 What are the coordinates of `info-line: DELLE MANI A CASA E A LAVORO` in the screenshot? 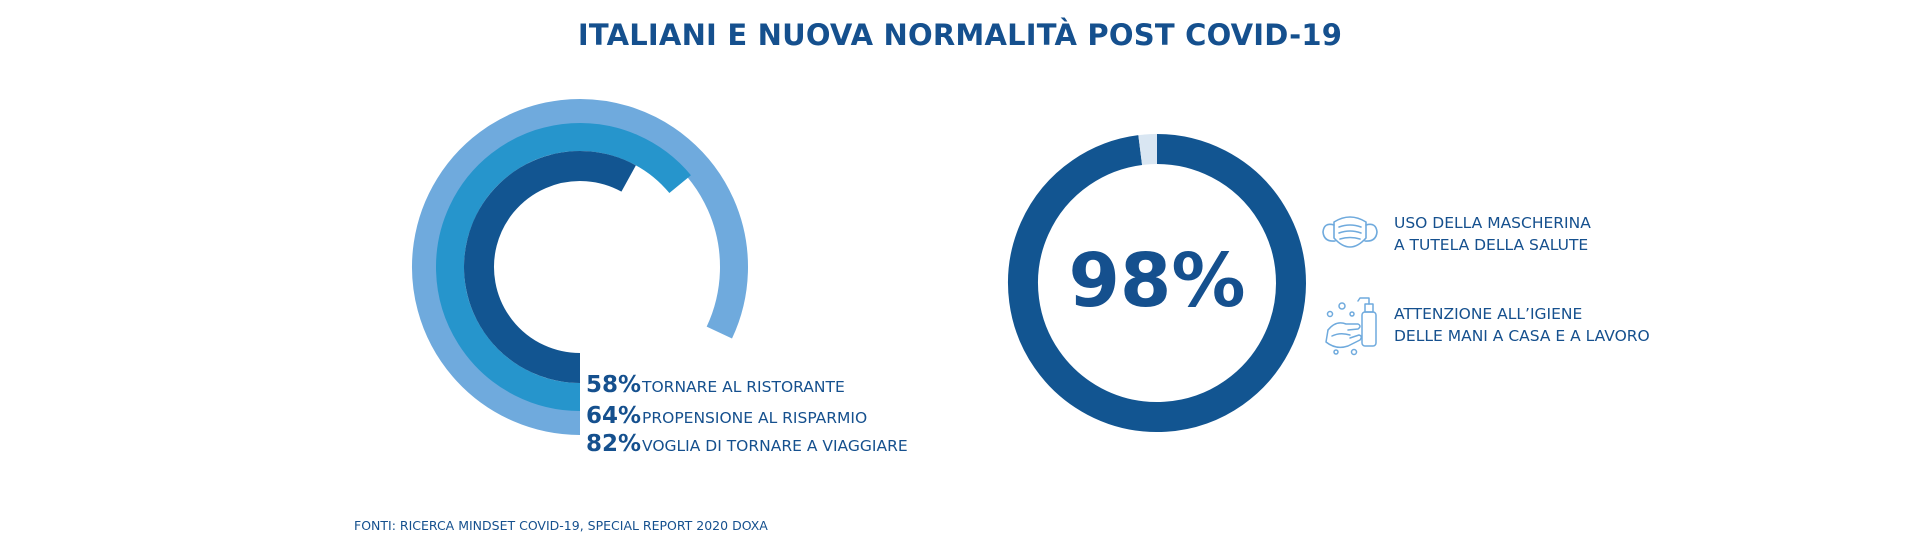 It's located at (1522, 336).